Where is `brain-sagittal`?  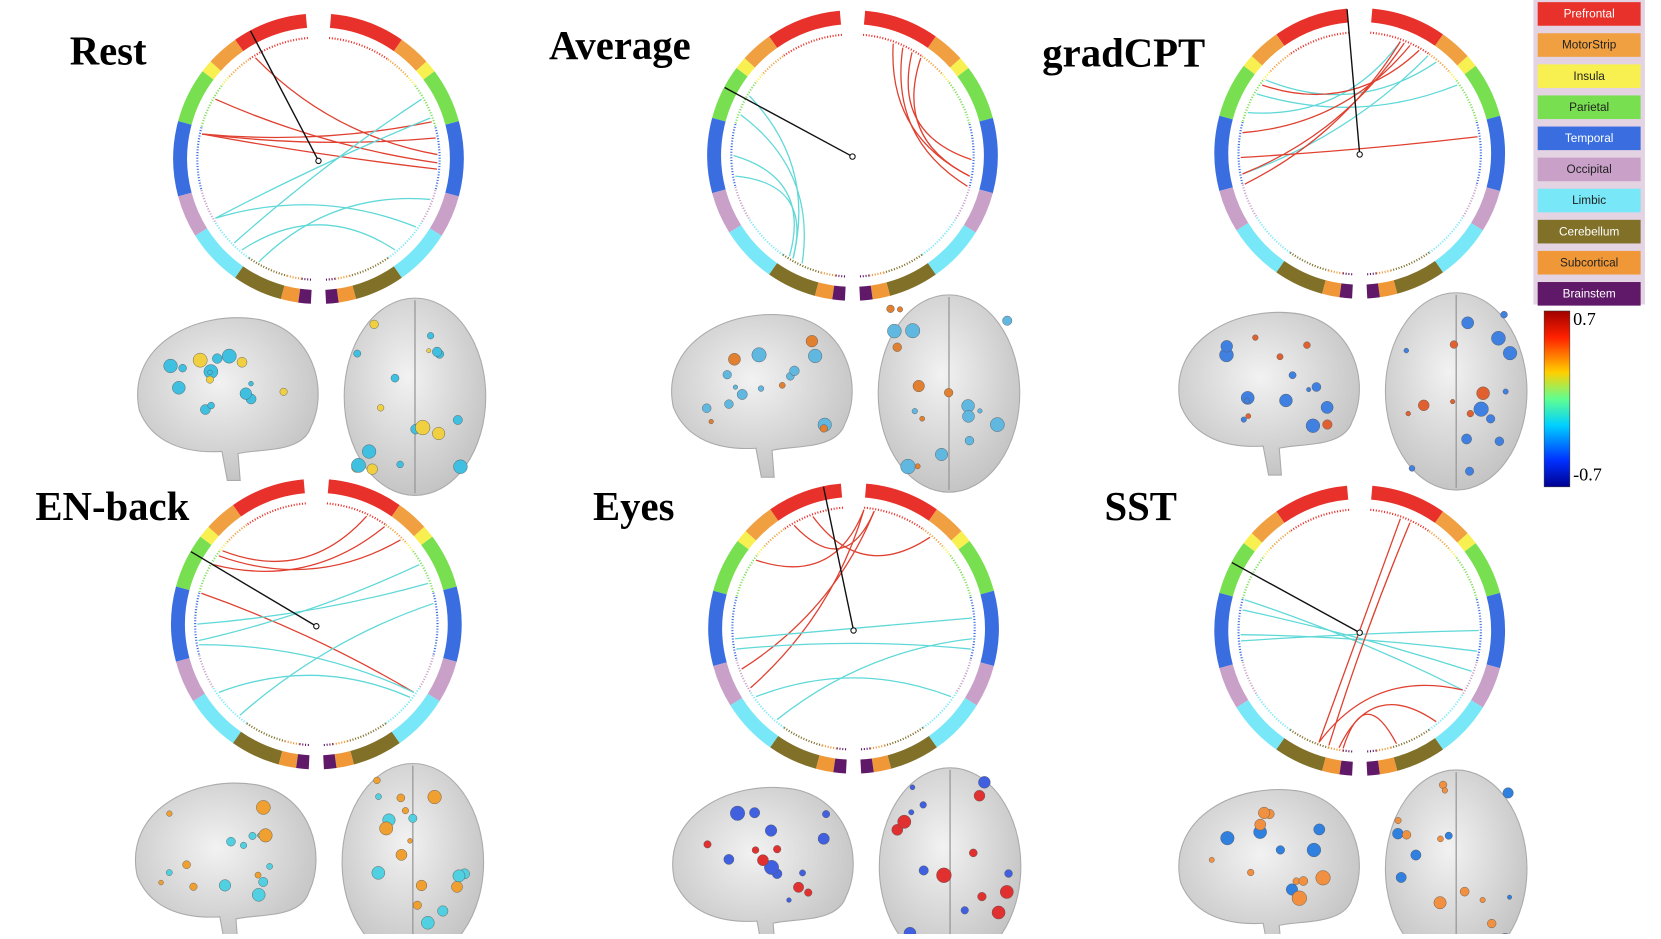 brain-sagittal is located at coordinates (762, 396).